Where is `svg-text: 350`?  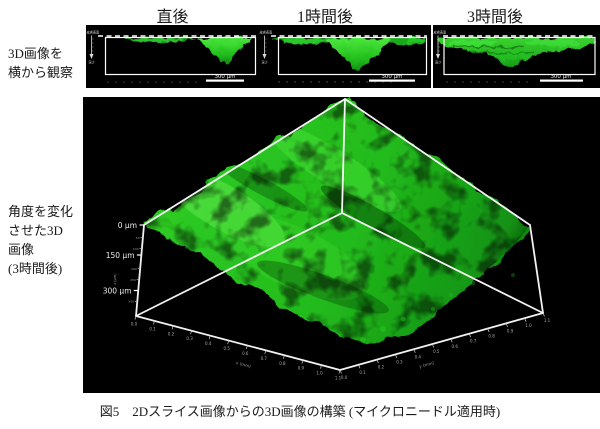 svg-text: 350 is located at coordinates (131, 302).